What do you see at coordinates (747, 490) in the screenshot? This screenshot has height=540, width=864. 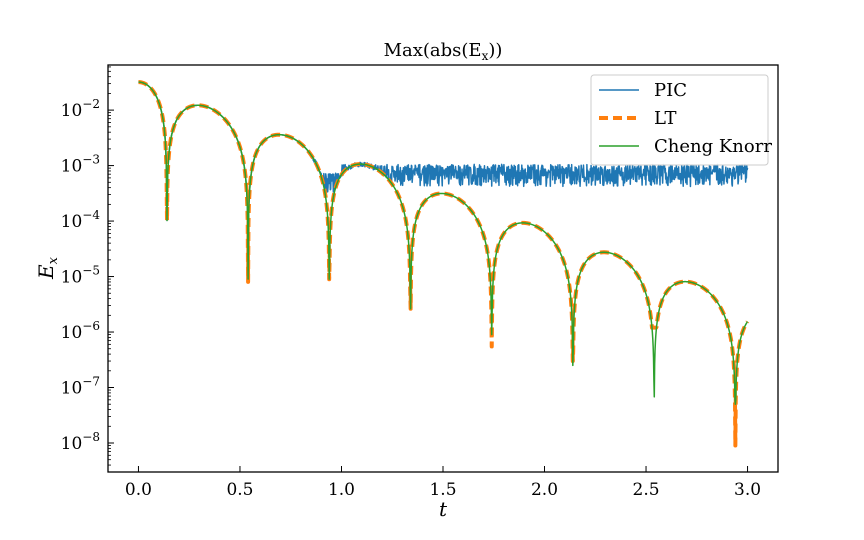 I see `x-tick-label: 3.0` at bounding box center [747, 490].